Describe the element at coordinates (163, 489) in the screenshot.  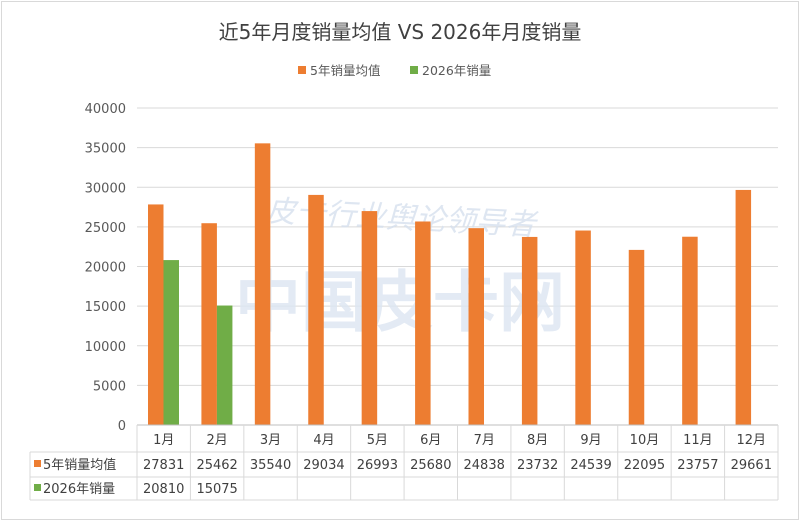
I see `table-value: 20810` at that location.